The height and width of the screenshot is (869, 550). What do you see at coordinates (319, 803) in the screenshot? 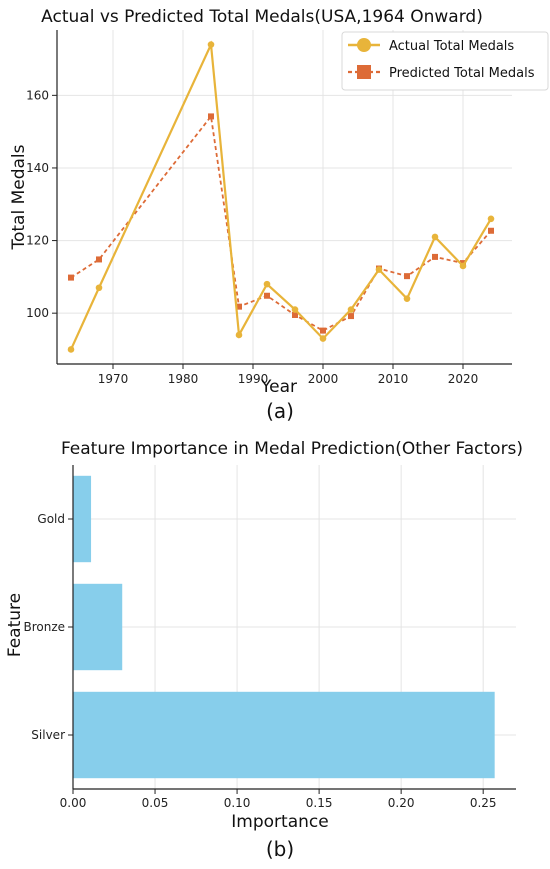
I see `x-tick-label: 0.15` at bounding box center [319, 803].